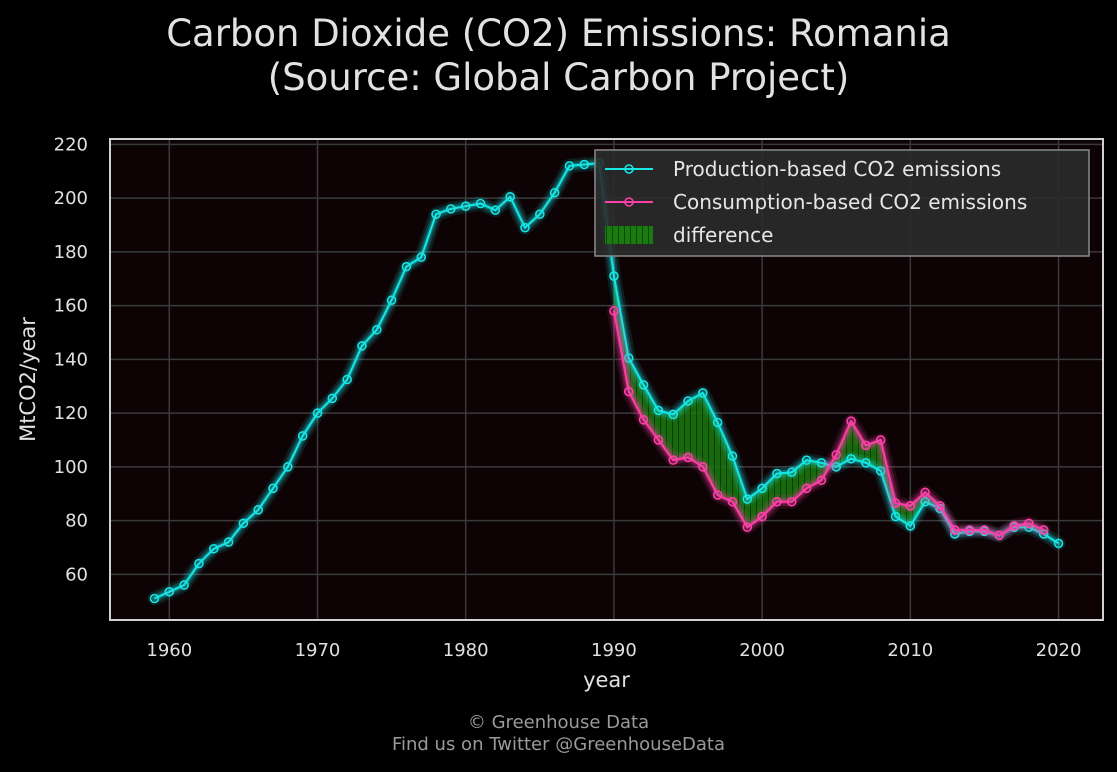 Image resolution: width=1117 pixels, height=772 pixels. Describe the element at coordinates (1059, 650) in the screenshot. I see `x-tick-label: 2020` at that location.